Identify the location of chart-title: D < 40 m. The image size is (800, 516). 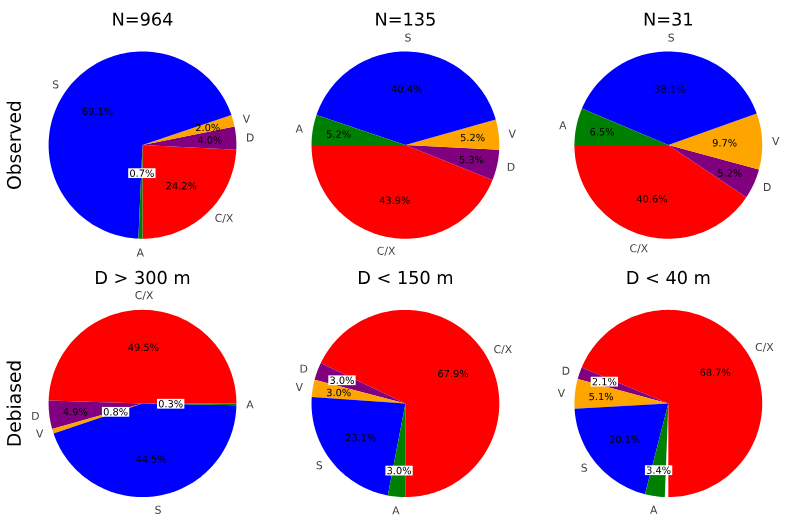
(668, 277).